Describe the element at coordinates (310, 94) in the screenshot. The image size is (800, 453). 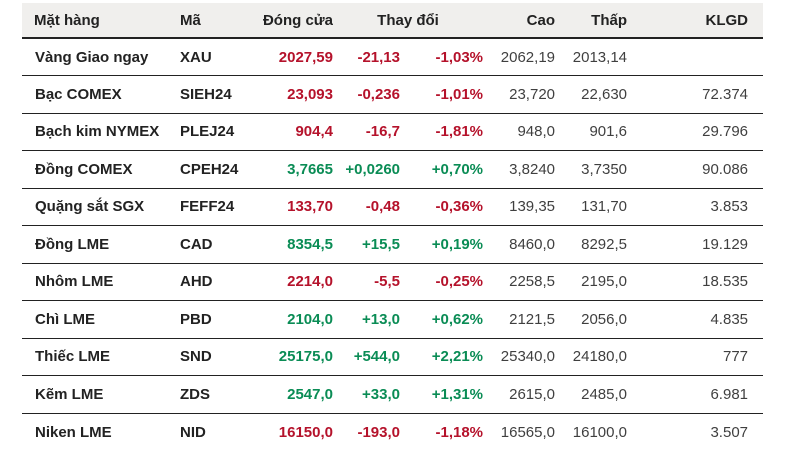
I see `close-price: 23,093` at that location.